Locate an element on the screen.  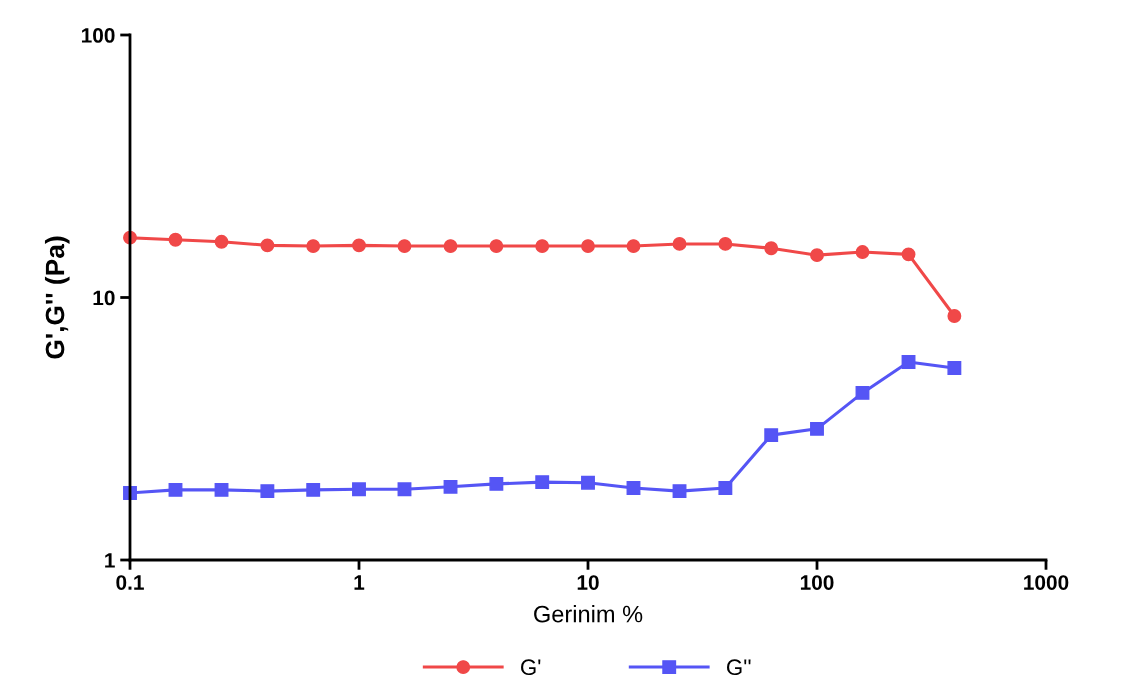
x-tick-label: 100 is located at coordinates (817, 582).